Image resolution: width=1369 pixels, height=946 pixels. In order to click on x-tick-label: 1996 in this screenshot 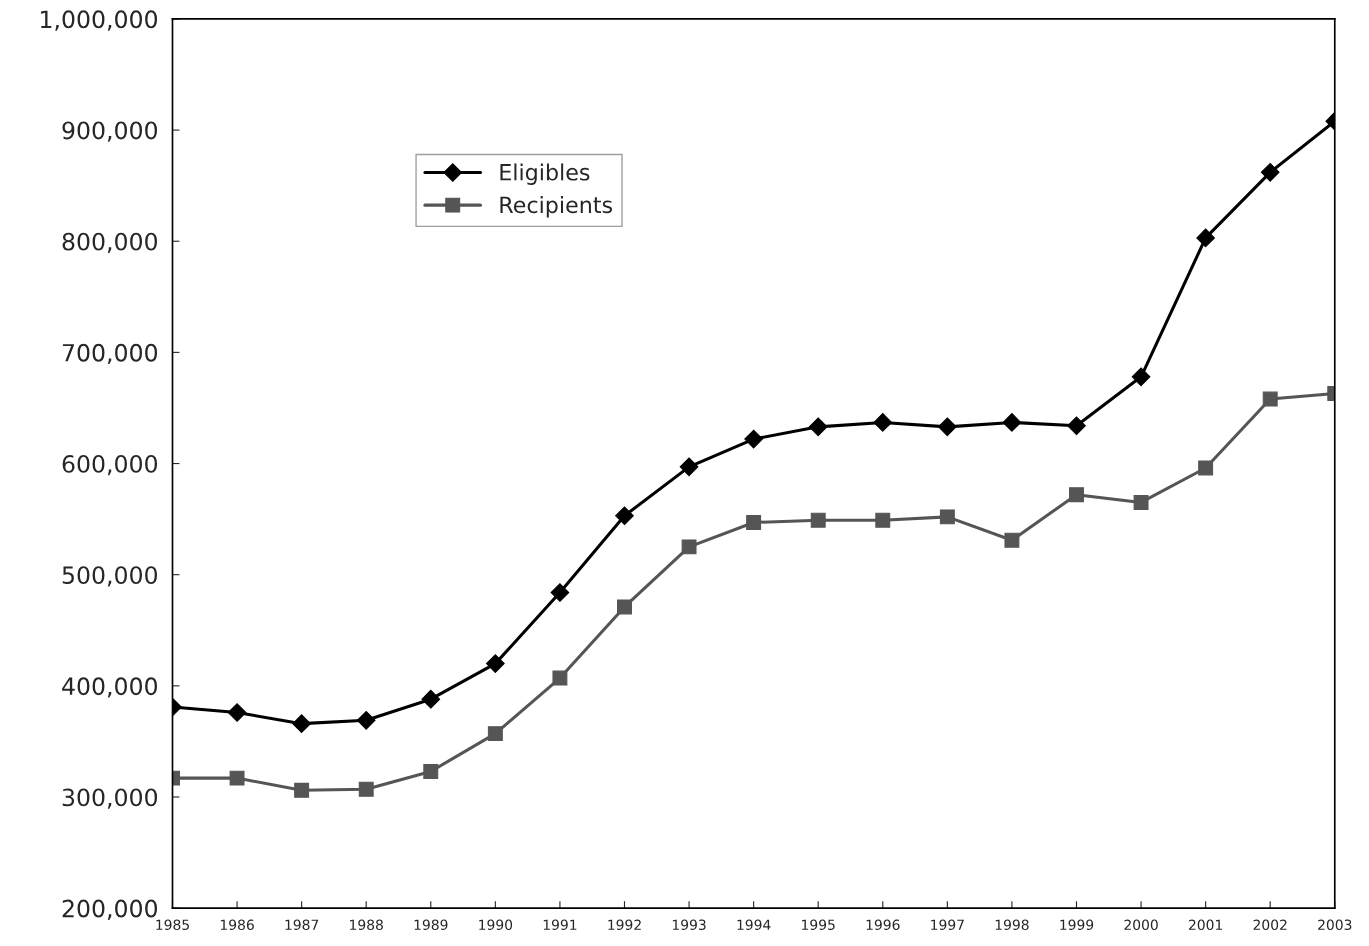, I will do `click(883, 925)`.